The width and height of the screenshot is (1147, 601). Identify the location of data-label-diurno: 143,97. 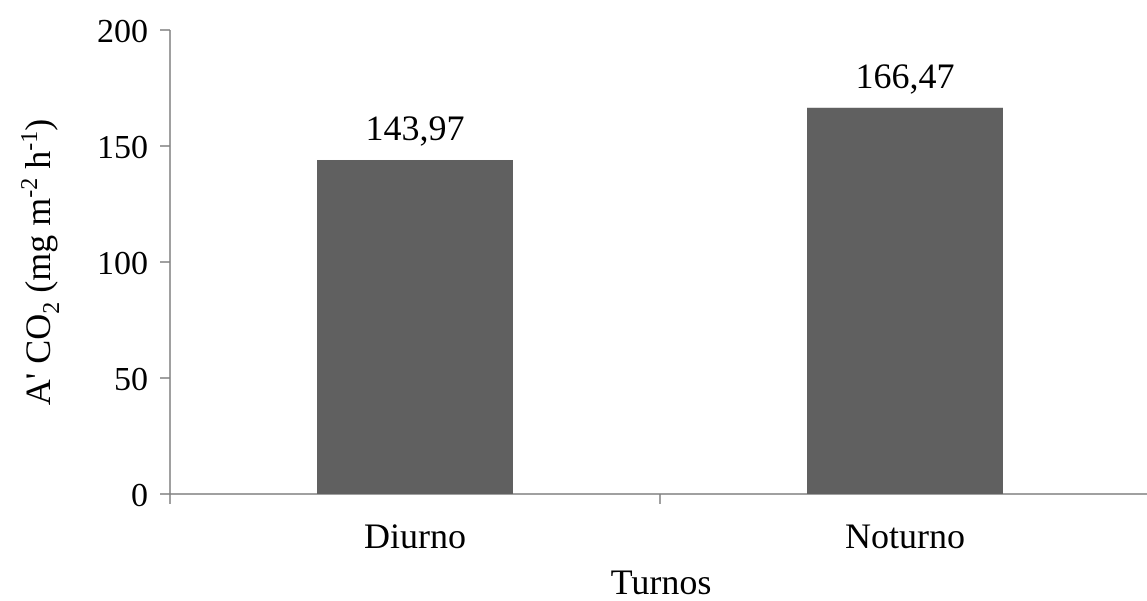
(415, 128).